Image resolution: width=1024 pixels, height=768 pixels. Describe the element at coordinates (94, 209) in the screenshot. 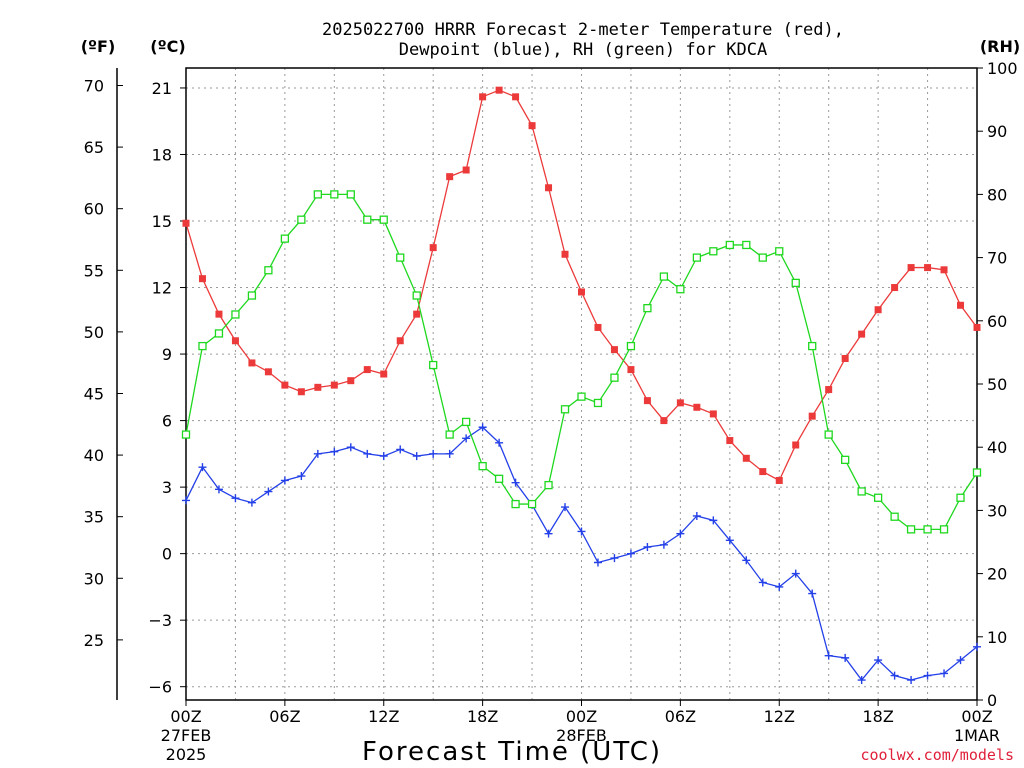

I see `fahrenheit-tick-label: 60` at that location.